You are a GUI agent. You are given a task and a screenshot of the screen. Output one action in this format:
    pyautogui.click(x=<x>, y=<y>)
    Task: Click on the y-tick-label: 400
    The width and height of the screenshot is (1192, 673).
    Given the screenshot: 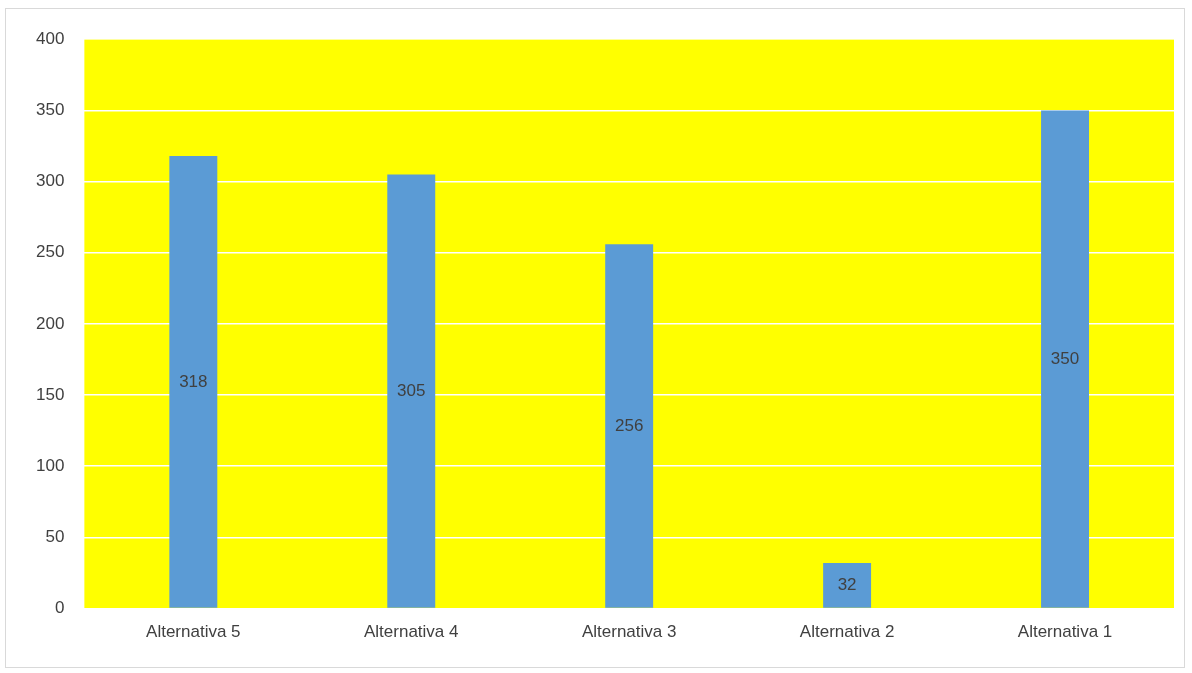 What is the action you would take?
    pyautogui.click(x=50, y=38)
    